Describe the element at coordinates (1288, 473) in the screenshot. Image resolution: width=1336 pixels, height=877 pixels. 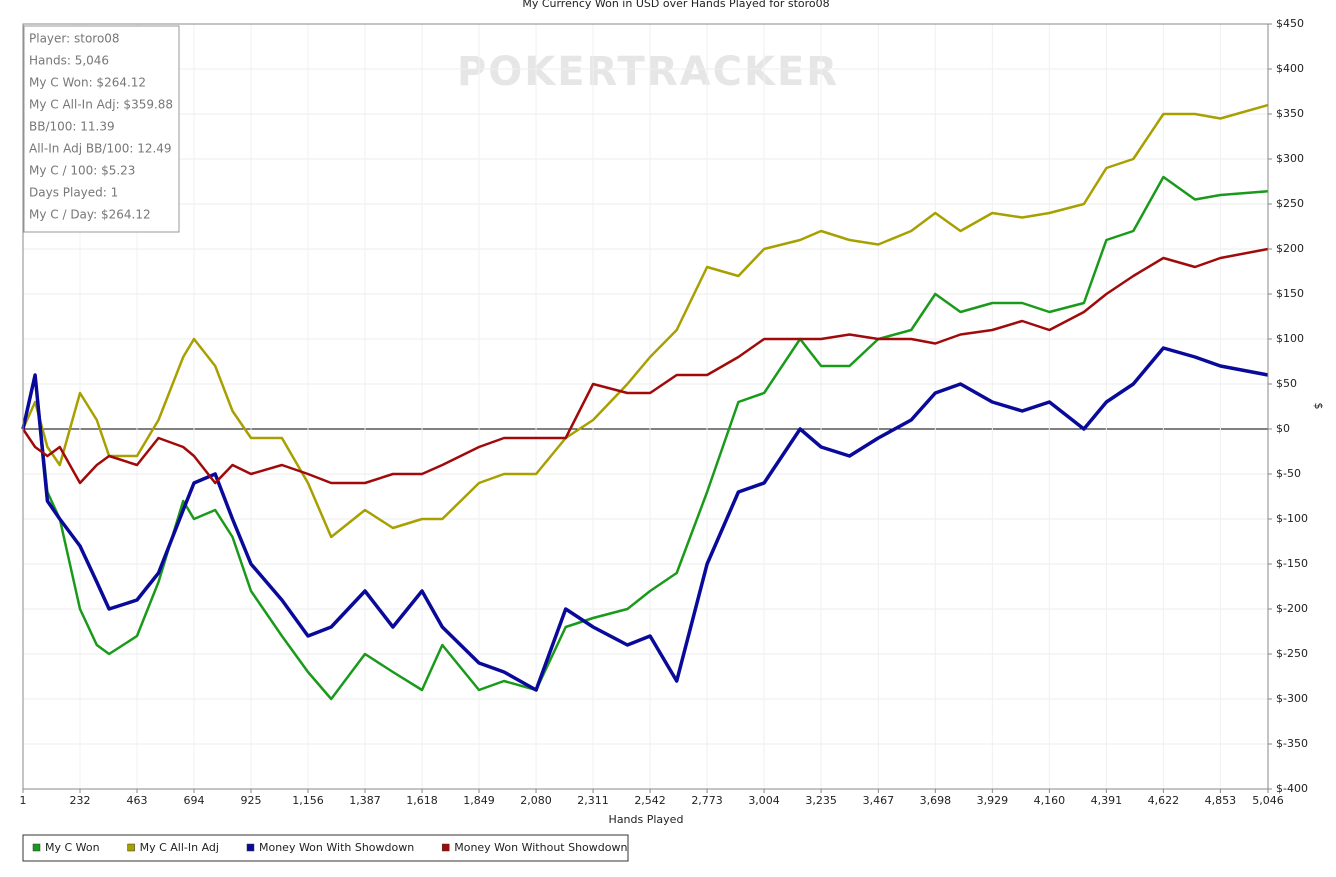
I see `y-tick-label: $-50` at that location.